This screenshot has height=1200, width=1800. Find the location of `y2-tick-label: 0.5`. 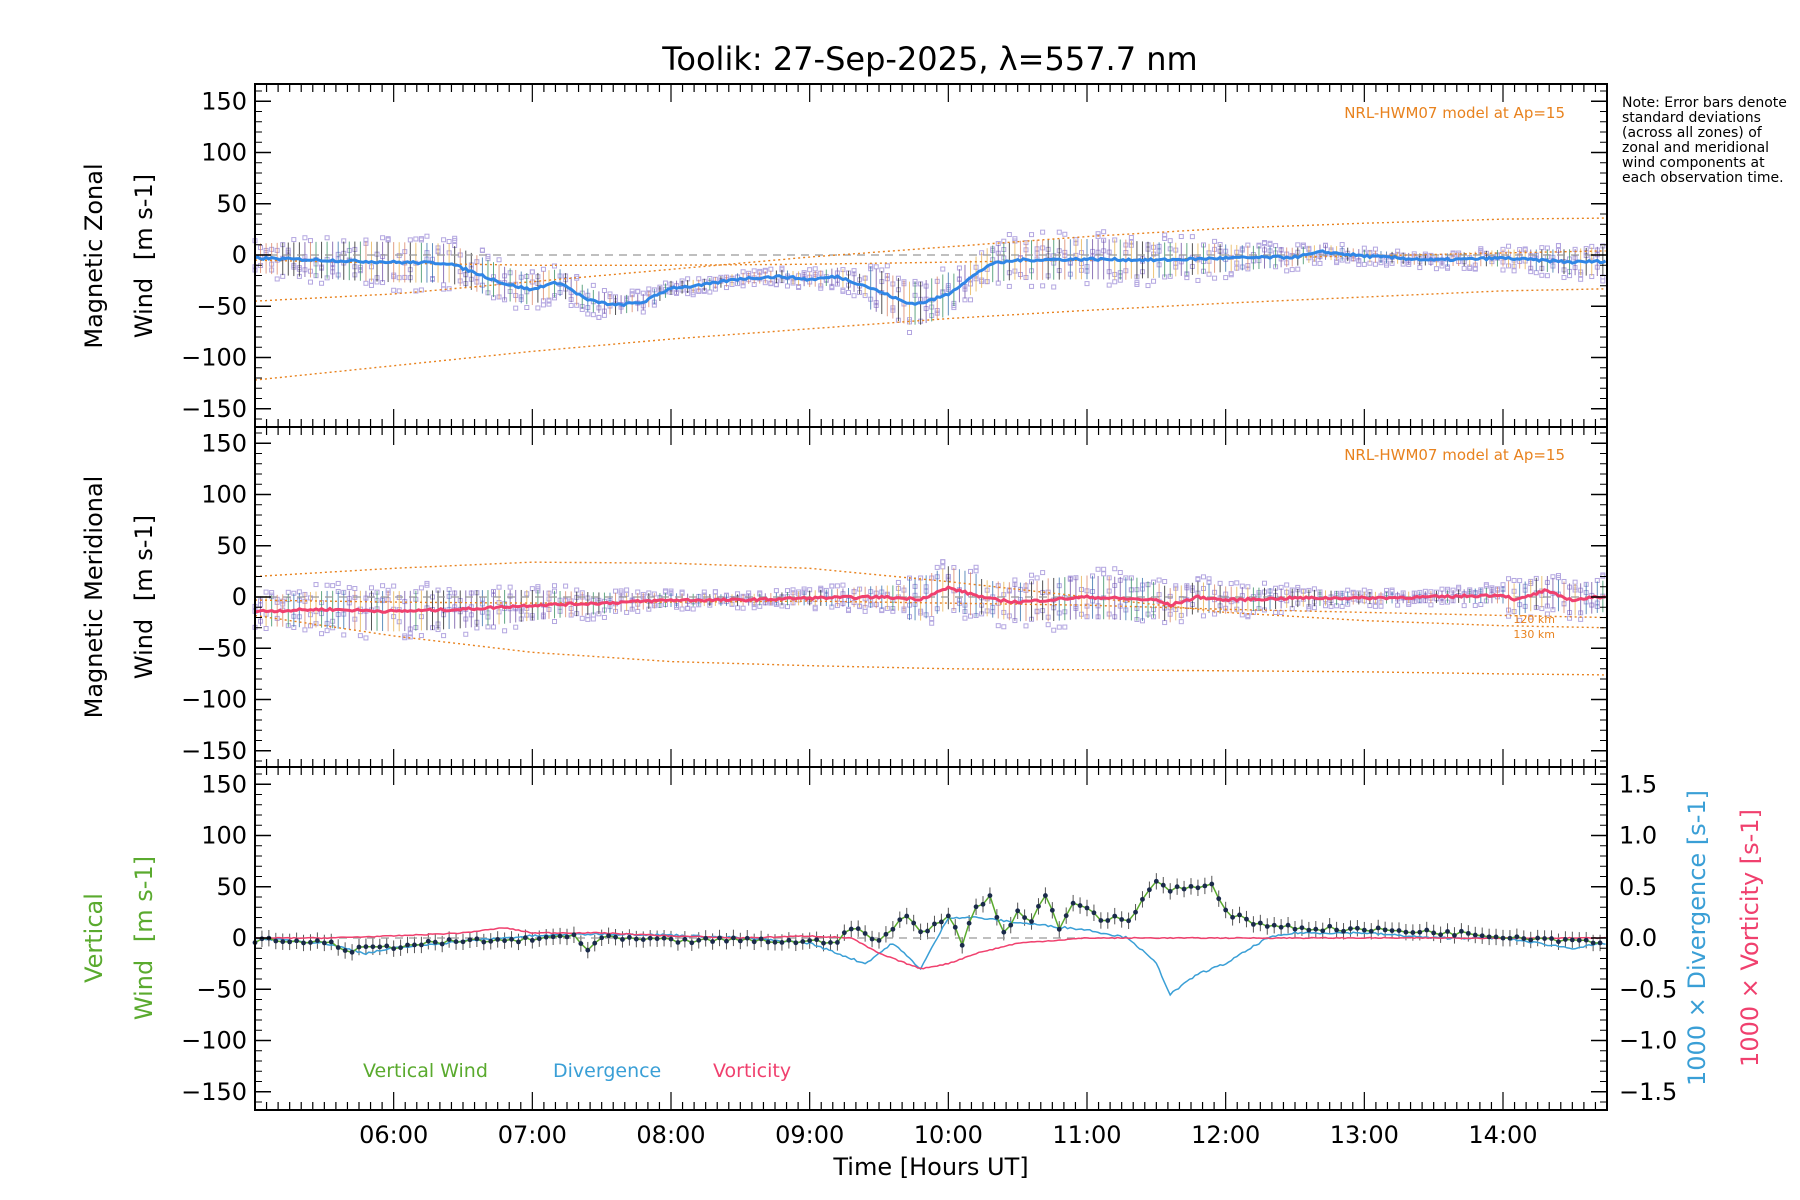

y2-tick-label: 0.5 is located at coordinates (1638, 887).